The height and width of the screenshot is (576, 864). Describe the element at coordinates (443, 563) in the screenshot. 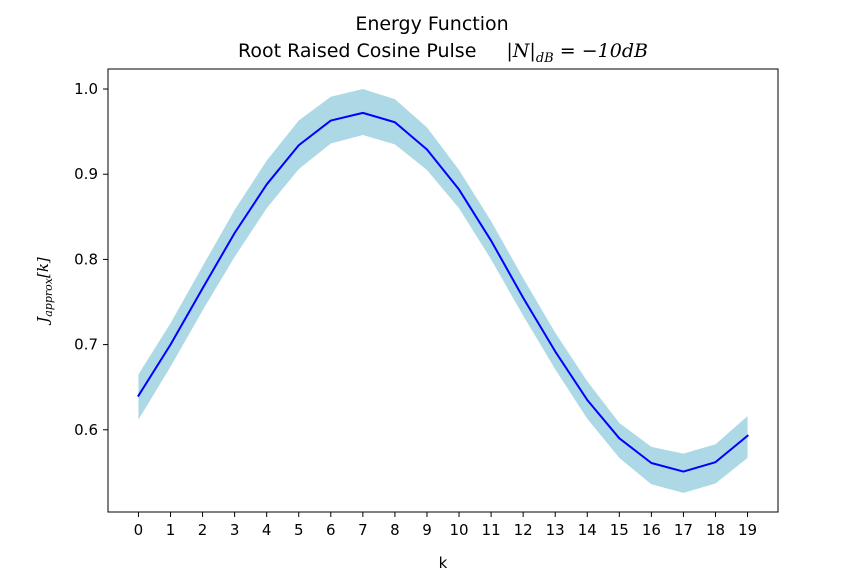

I see `x-axis-label: k` at that location.